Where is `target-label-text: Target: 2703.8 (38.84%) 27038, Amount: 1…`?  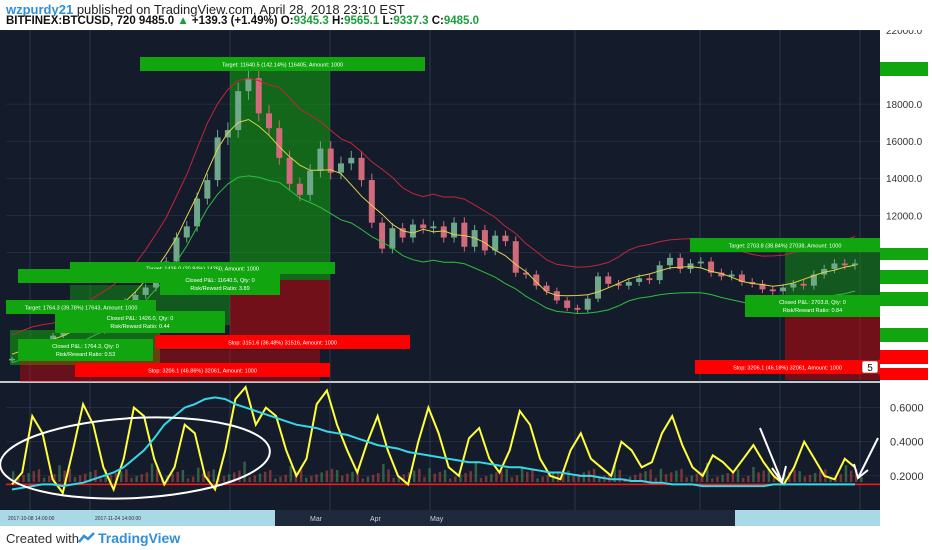
target-label-text: Target: 2703.8 (38.84%) 27038, Amount: 1… is located at coordinates (785, 247).